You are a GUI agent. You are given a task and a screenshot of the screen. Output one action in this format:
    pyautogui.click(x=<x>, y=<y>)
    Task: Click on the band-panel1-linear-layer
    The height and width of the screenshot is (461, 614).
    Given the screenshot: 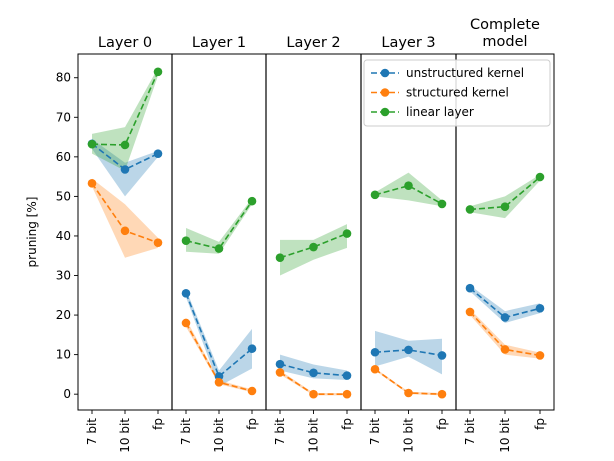 What is the action you would take?
    pyautogui.click(x=219, y=226)
    